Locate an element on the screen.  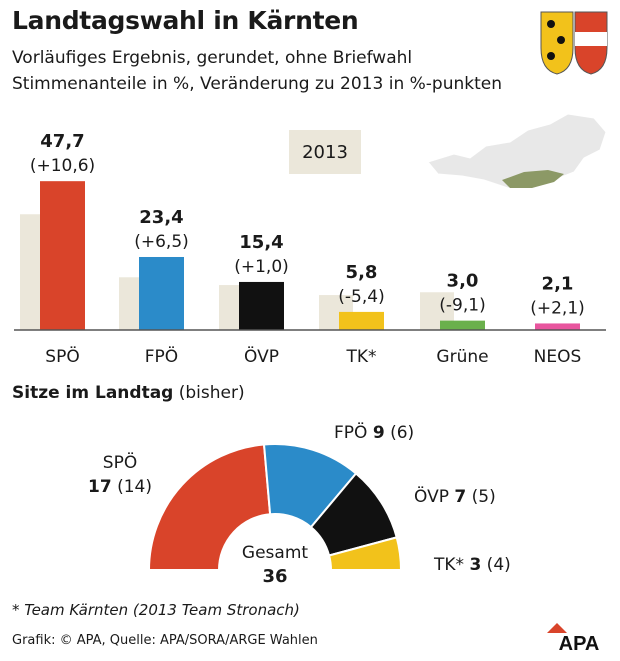
value-label-1: 23,4 is located at coordinates (161, 217).